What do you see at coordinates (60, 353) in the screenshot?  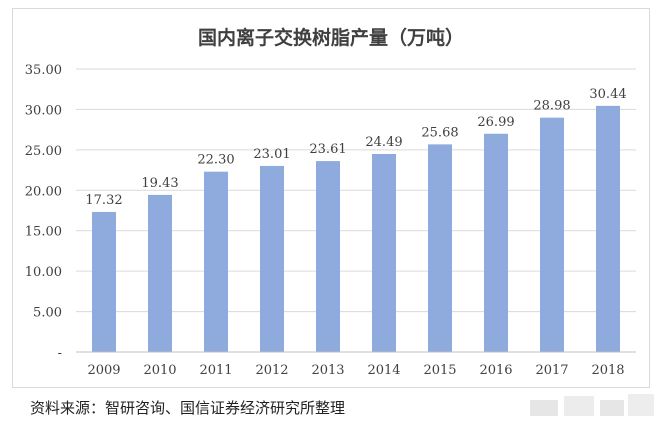 I see `y-tick-label: -` at bounding box center [60, 353].